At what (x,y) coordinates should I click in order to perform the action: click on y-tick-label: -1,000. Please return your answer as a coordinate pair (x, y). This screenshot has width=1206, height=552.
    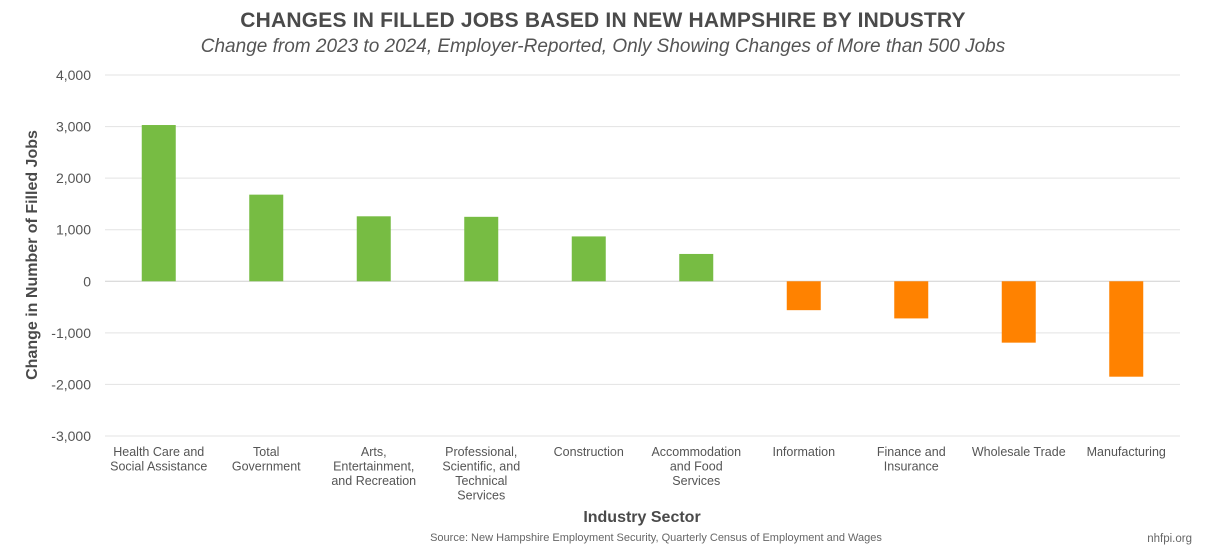
    Looking at the image, I should click on (71, 333).